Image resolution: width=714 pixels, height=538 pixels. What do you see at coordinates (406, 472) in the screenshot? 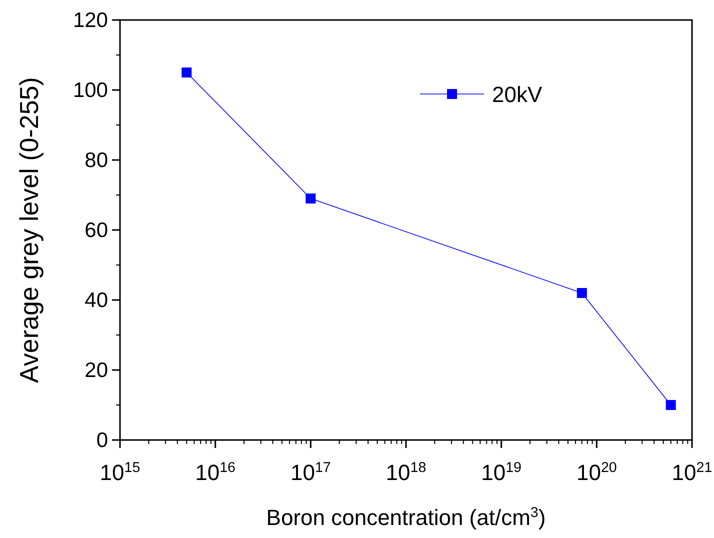
I see `x-tick-label: 10$^{18}$` at bounding box center [406, 472].